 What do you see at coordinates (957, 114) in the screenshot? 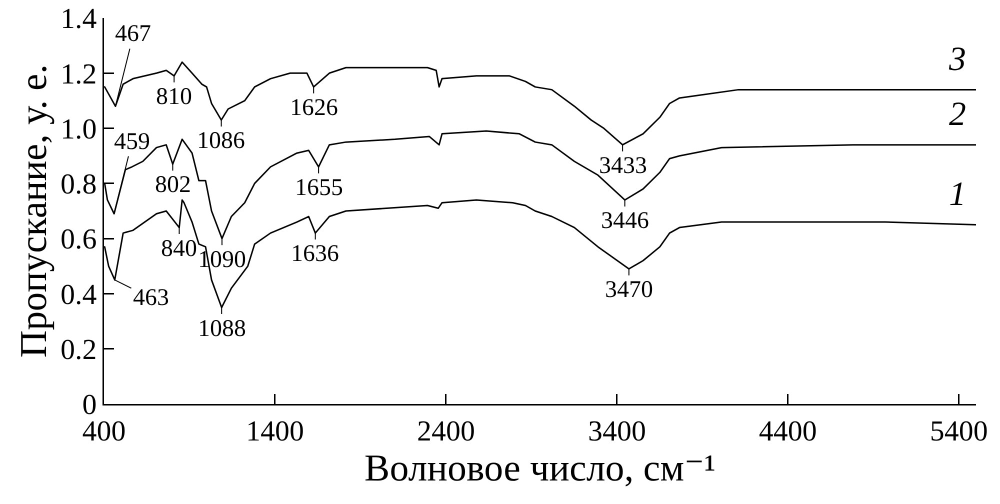
I see `series-label: 2` at bounding box center [957, 114].